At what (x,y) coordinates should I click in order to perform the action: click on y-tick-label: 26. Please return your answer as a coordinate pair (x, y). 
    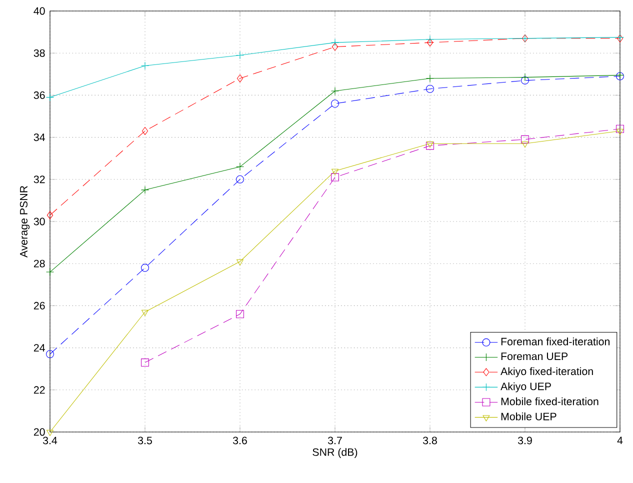
    Looking at the image, I should click on (39, 306).